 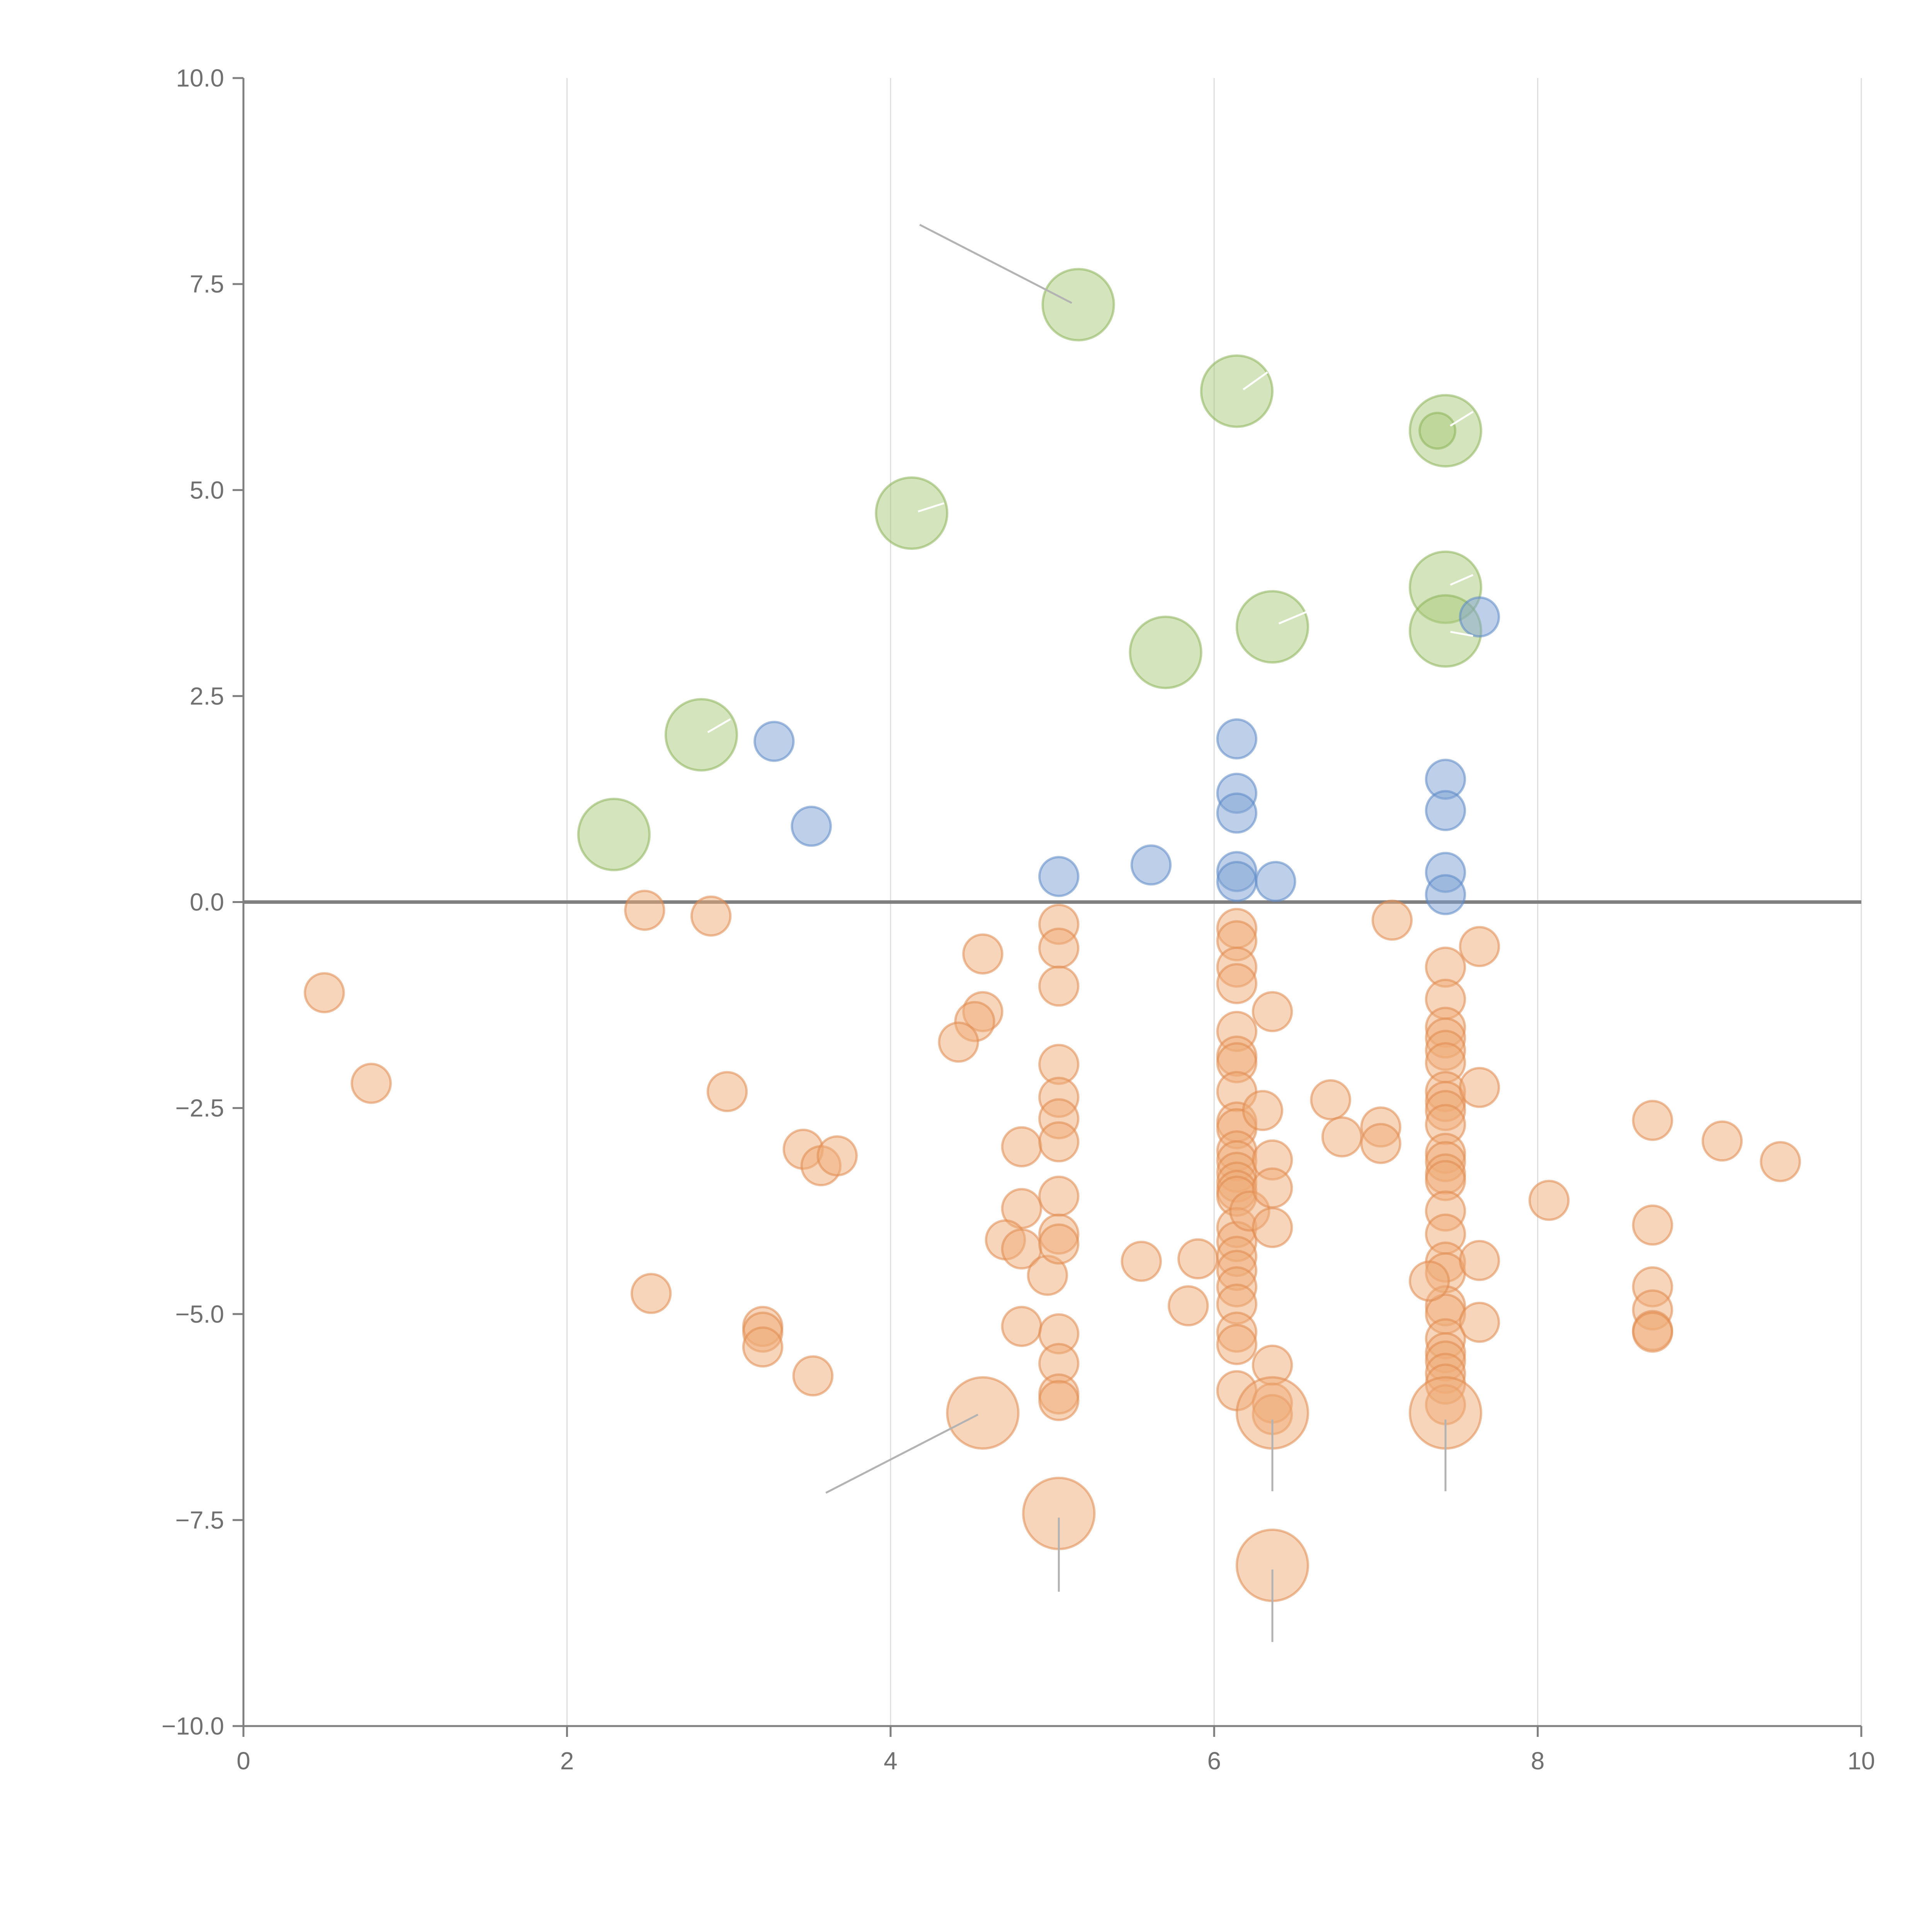 What do you see at coordinates (207, 490) in the screenshot?
I see `y-tick-label: 5.0` at bounding box center [207, 490].